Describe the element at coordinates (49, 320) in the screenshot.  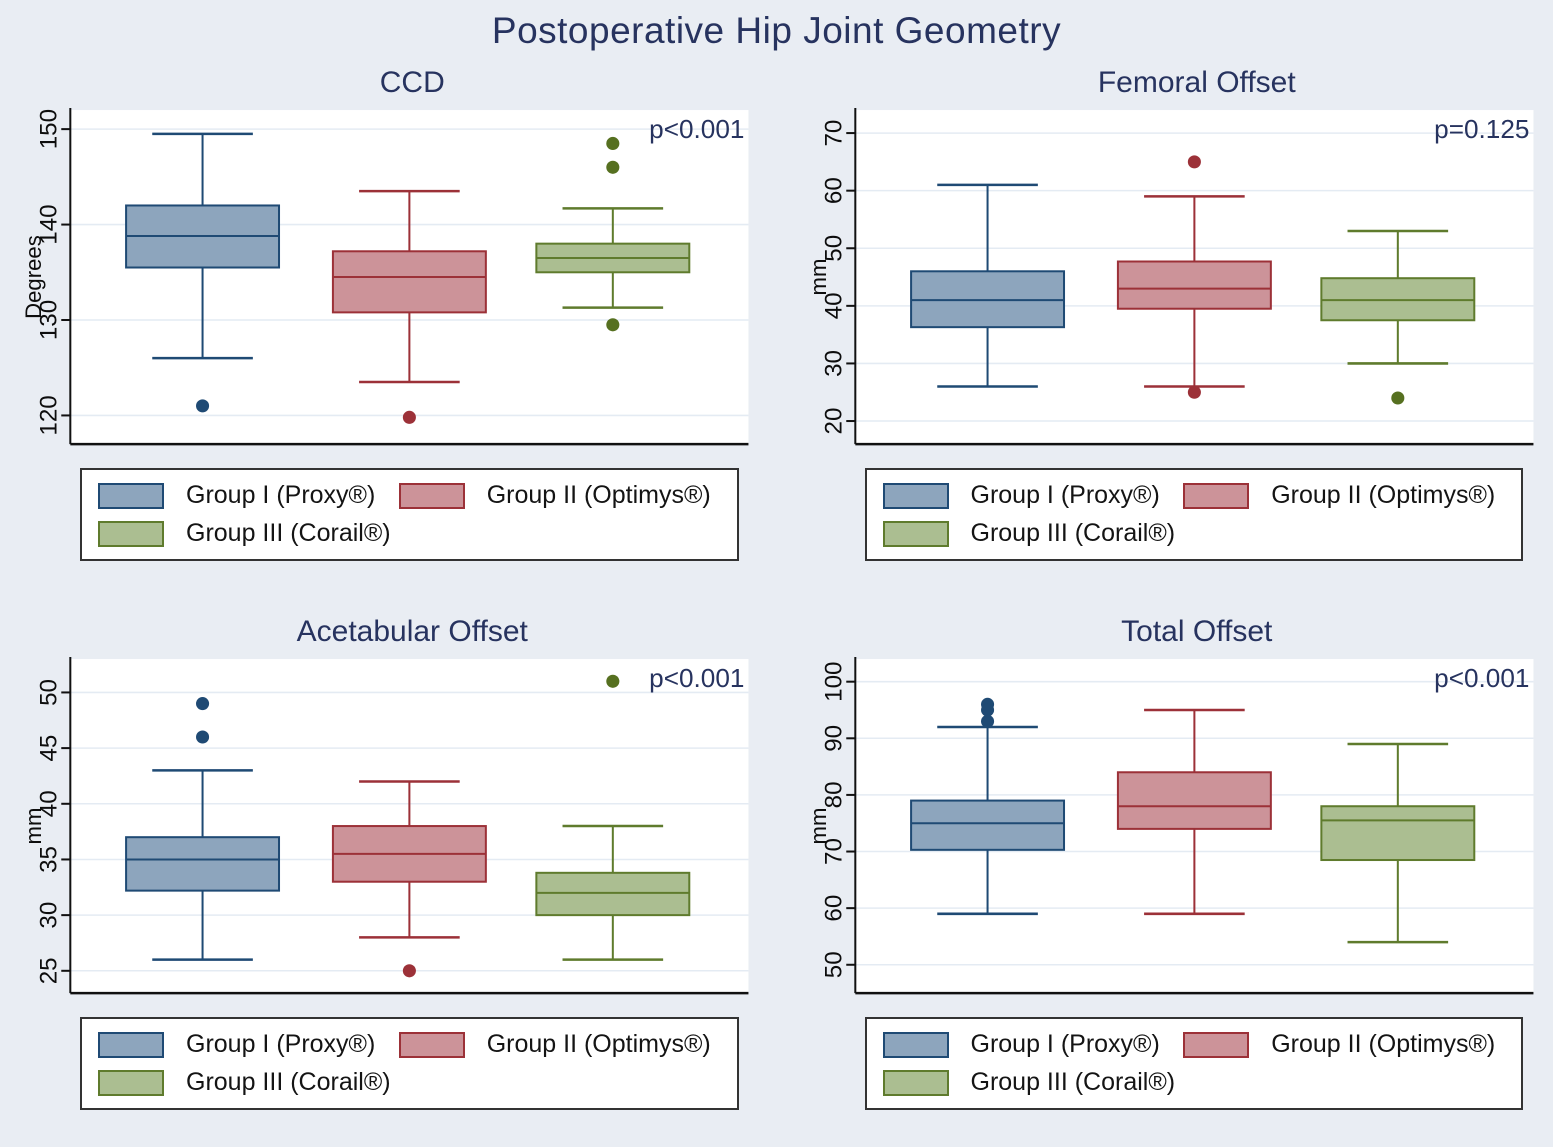
I see `y-tick-label: 130` at that location.